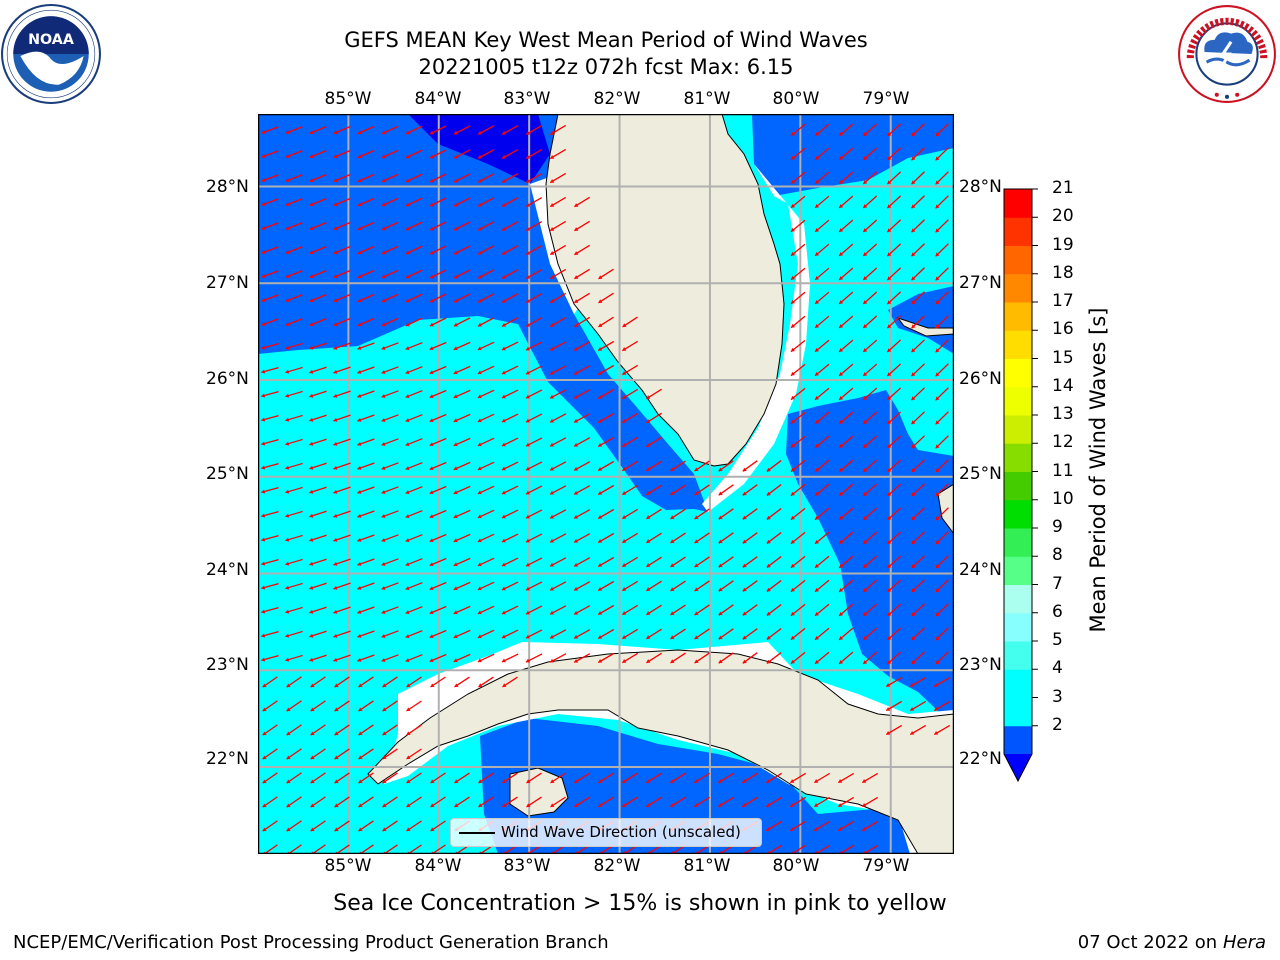 This screenshot has width=1280, height=960. I want to click on lat-tick-label: 25°N, so click(227, 474).